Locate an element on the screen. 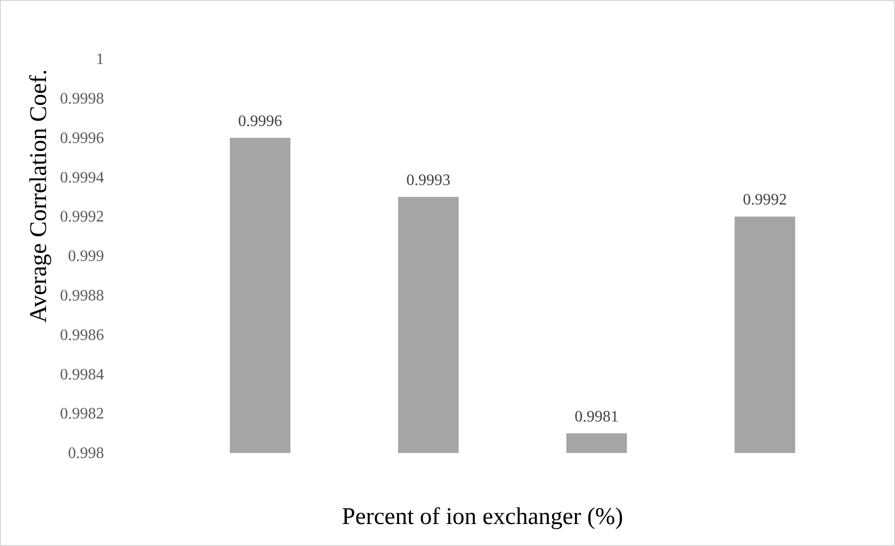 This screenshot has height=546, width=895. y-tick-label: 0.9984 is located at coordinates (82, 375).